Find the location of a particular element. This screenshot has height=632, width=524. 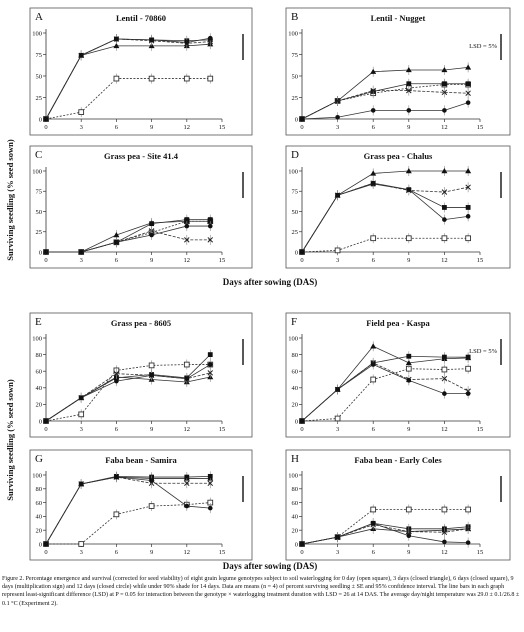

panel-g: G Faba bean - Samira 0 20 40 60 80 100 0 3 6 9 12 15 is located at coordinates (141, 505).